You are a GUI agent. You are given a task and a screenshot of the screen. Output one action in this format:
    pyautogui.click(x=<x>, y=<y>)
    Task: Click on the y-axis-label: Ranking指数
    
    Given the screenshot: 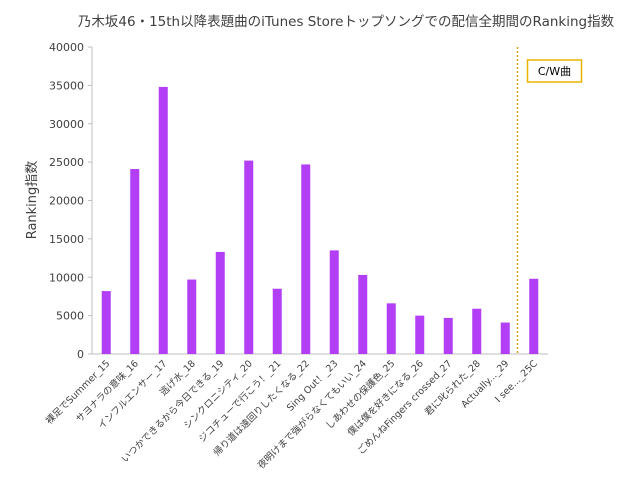 What is the action you would take?
    pyautogui.click(x=32, y=200)
    